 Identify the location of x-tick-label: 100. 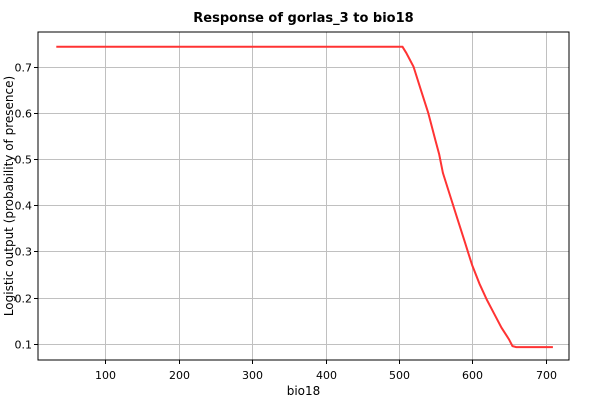
(105, 375).